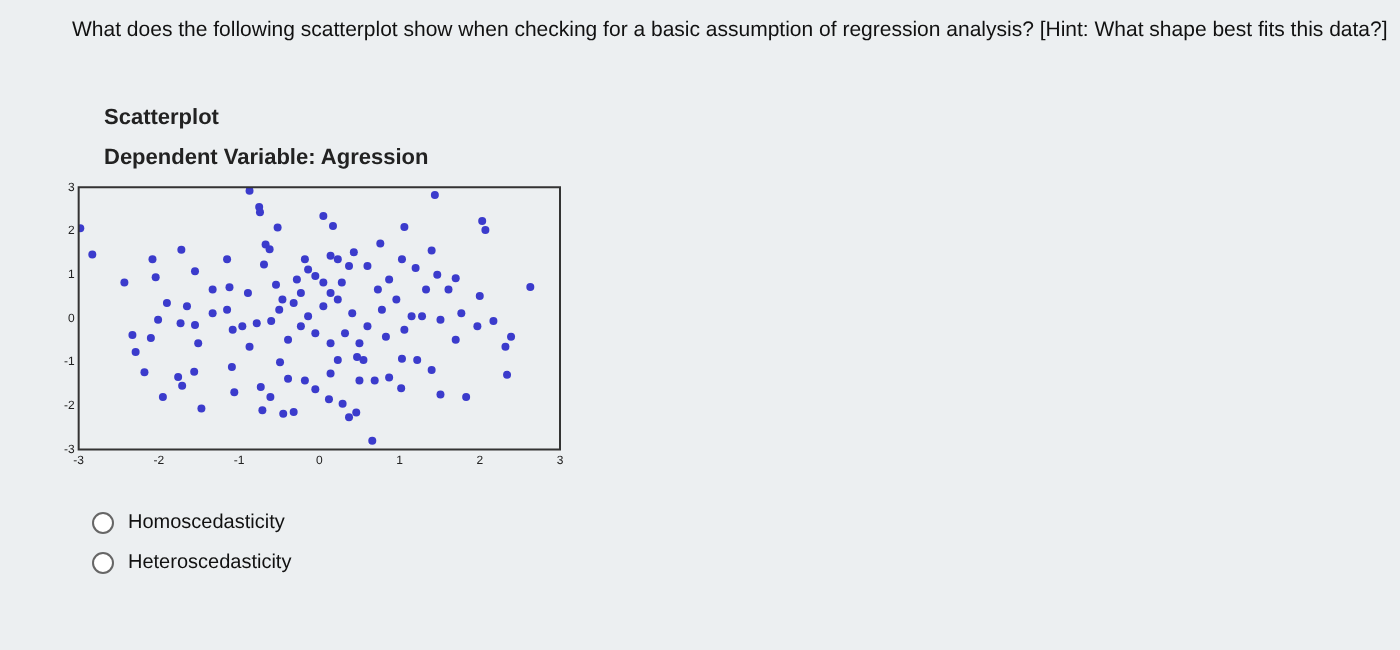  I want to click on chart-title: Scatterplot, so click(161, 118).